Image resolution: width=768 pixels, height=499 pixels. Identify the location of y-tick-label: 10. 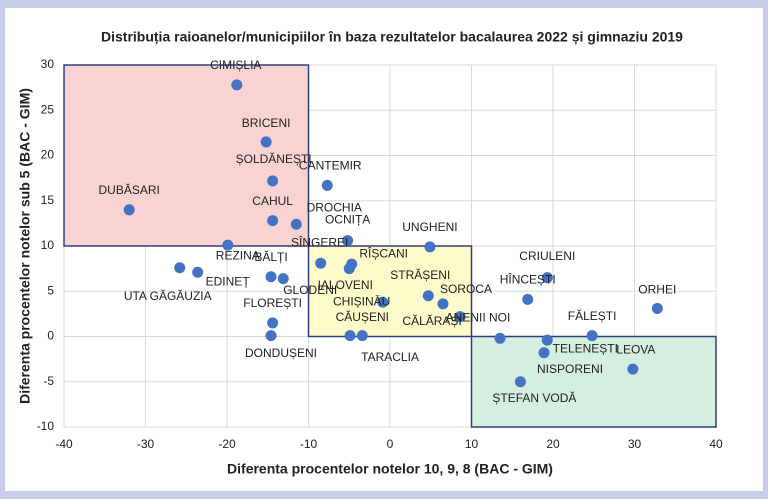
(48, 245).